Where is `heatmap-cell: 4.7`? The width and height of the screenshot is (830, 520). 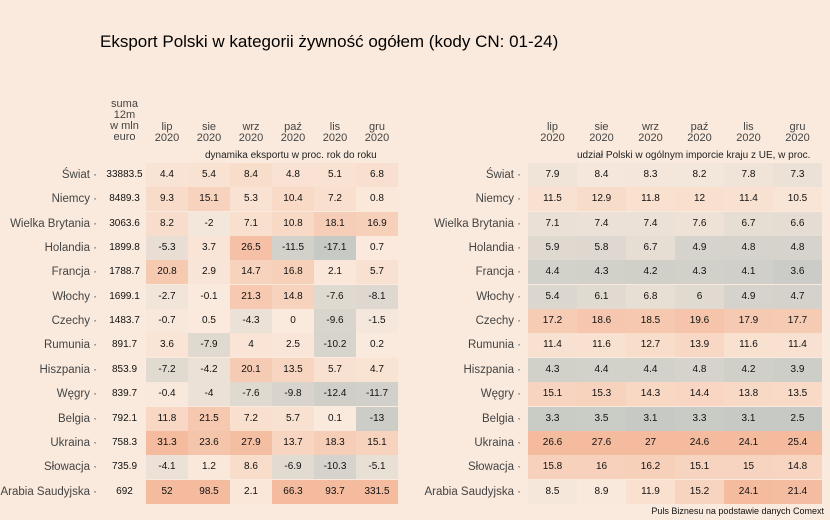 heatmap-cell: 4.7 is located at coordinates (377, 369).